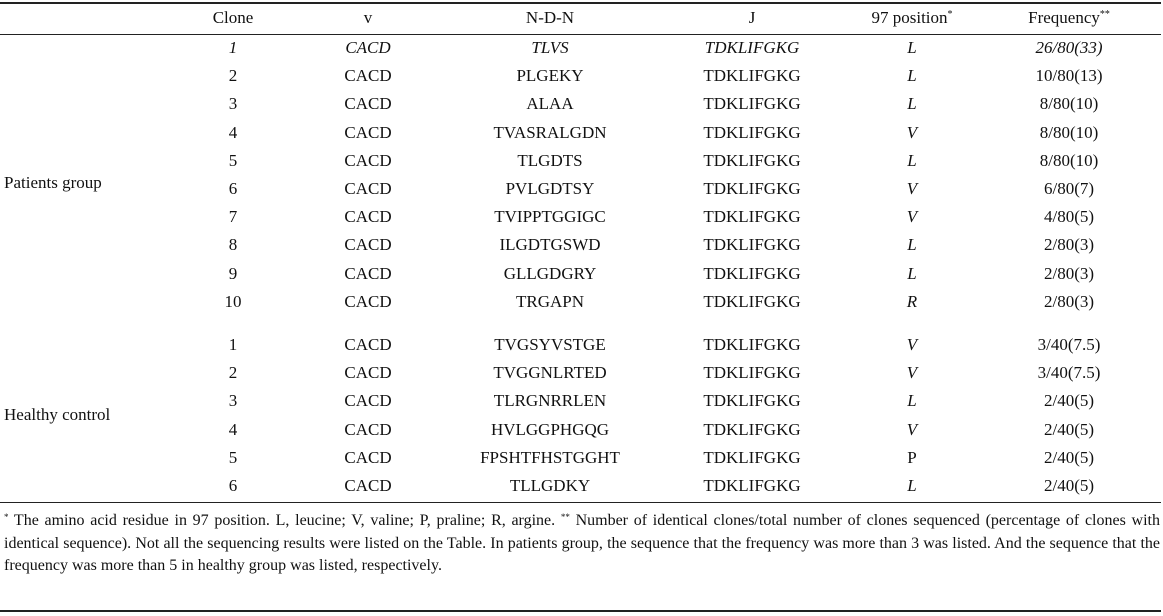 The width and height of the screenshot is (1163, 616). I want to click on cell-97-position: P, so click(912, 457).